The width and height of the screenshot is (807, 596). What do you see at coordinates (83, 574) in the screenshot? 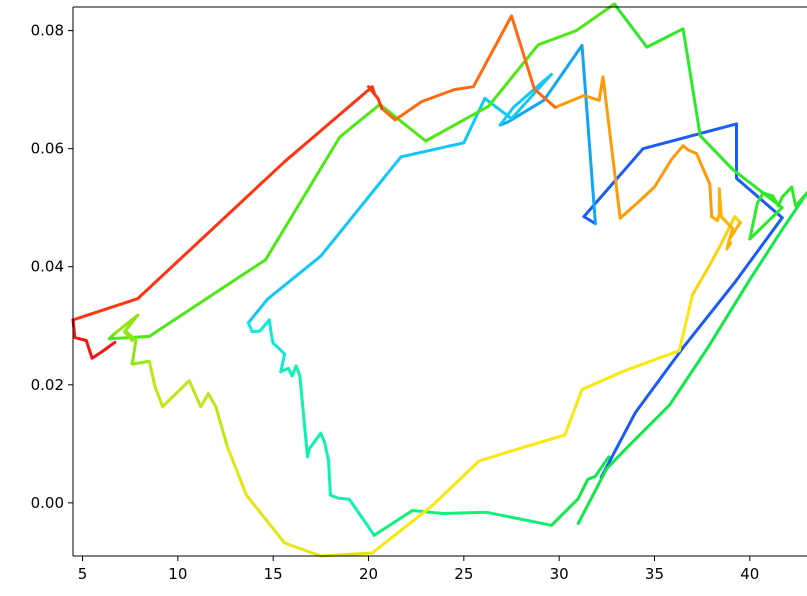
I see `x-tick-label: 5` at bounding box center [83, 574].